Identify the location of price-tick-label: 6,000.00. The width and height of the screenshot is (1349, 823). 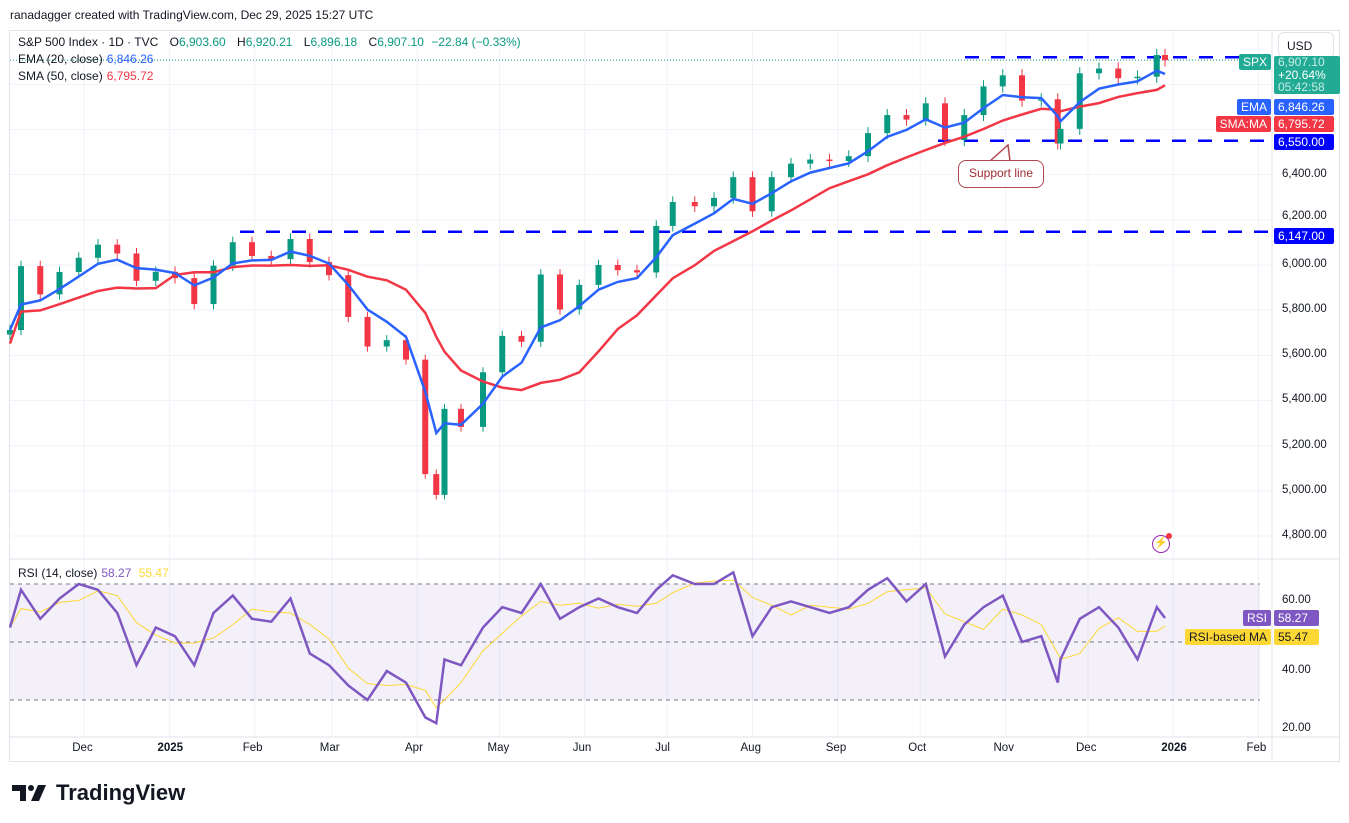
(1304, 264).